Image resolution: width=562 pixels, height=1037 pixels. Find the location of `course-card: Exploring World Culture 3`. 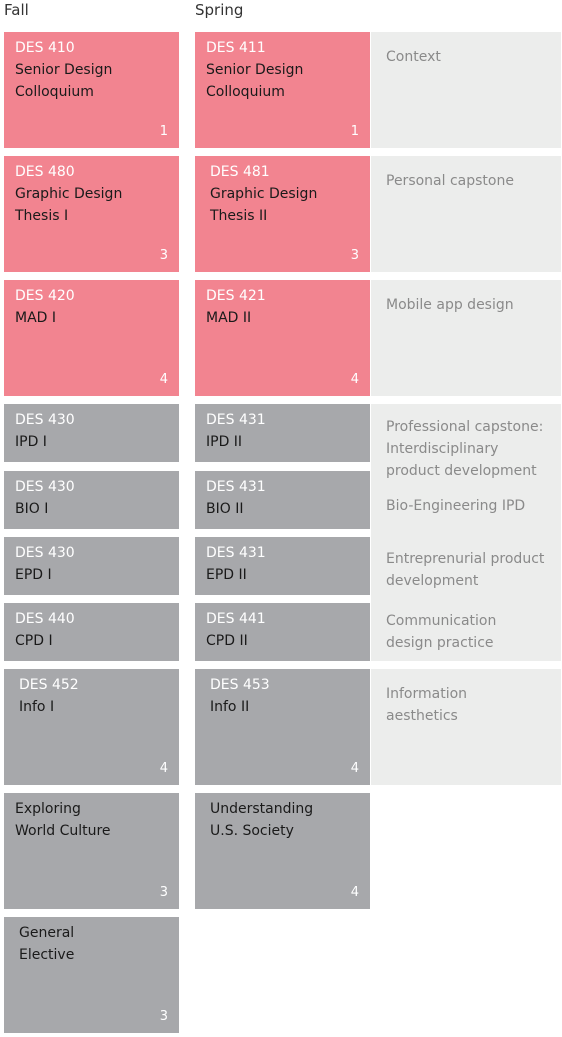

course-card: Exploring World Culture 3 is located at coordinates (91, 851).